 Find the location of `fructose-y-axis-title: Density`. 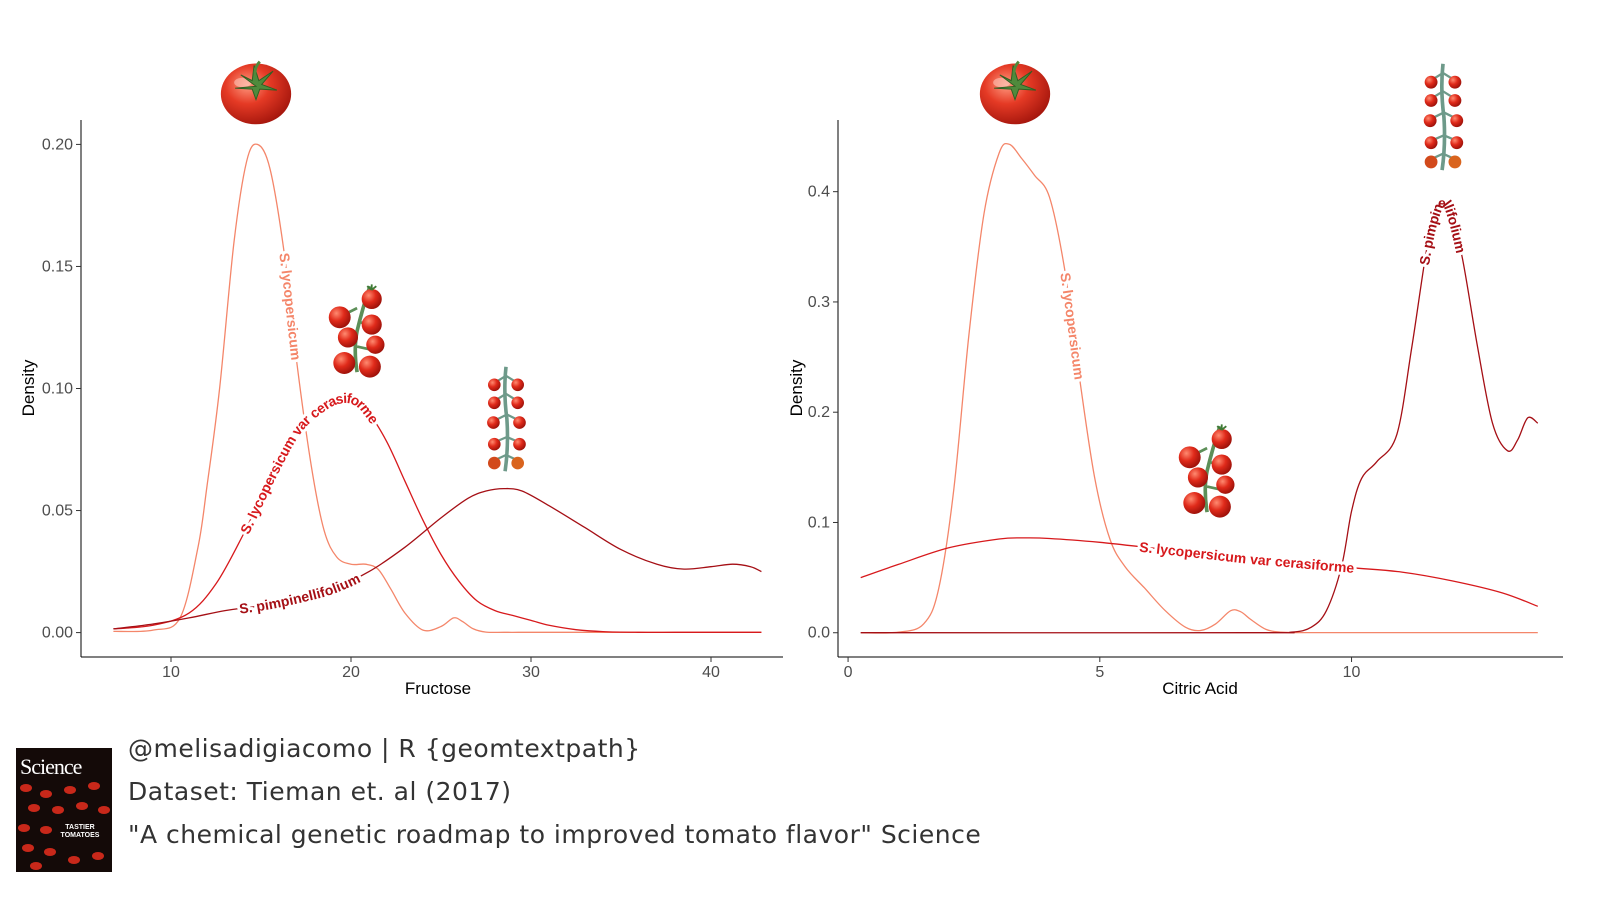

fructose-y-axis-title: Density is located at coordinates (28, 387).